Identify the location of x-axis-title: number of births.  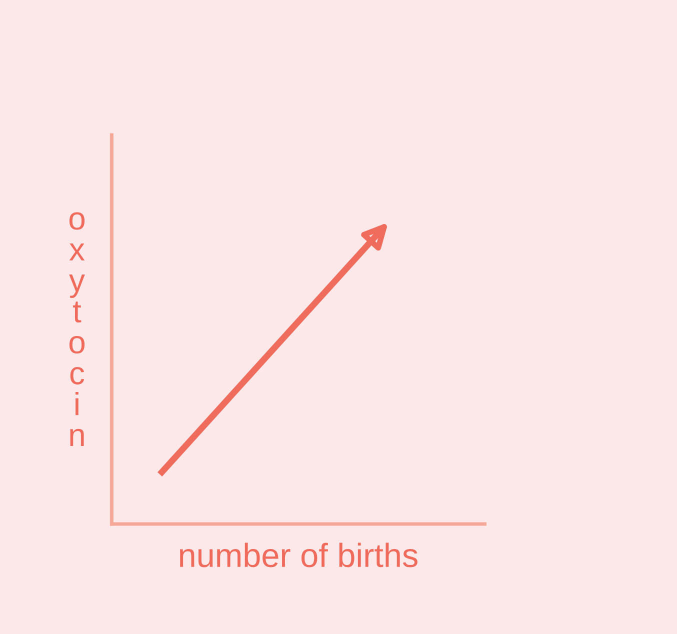
(299, 555).